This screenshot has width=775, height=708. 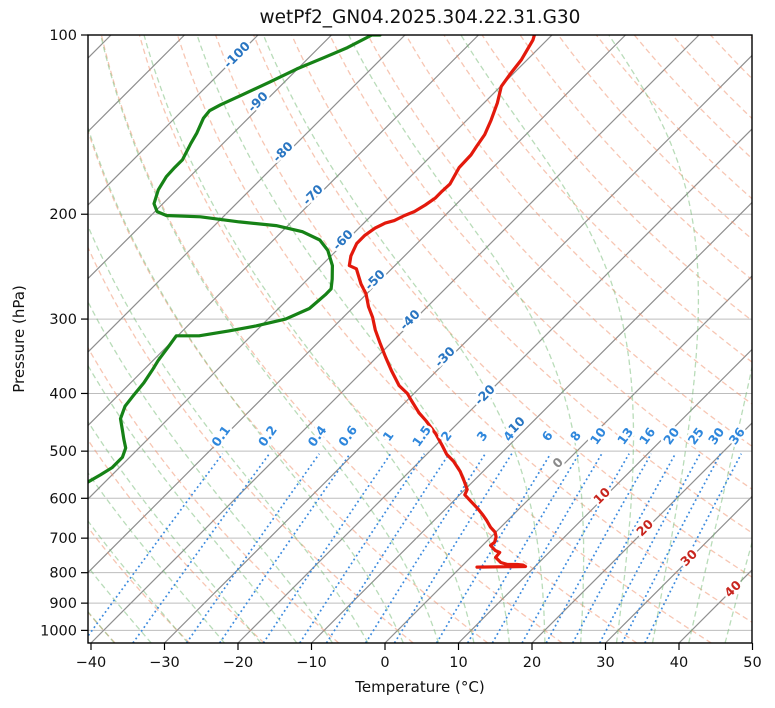 What do you see at coordinates (164, 663) in the screenshot?
I see `x-tick-label: −30` at bounding box center [164, 663].